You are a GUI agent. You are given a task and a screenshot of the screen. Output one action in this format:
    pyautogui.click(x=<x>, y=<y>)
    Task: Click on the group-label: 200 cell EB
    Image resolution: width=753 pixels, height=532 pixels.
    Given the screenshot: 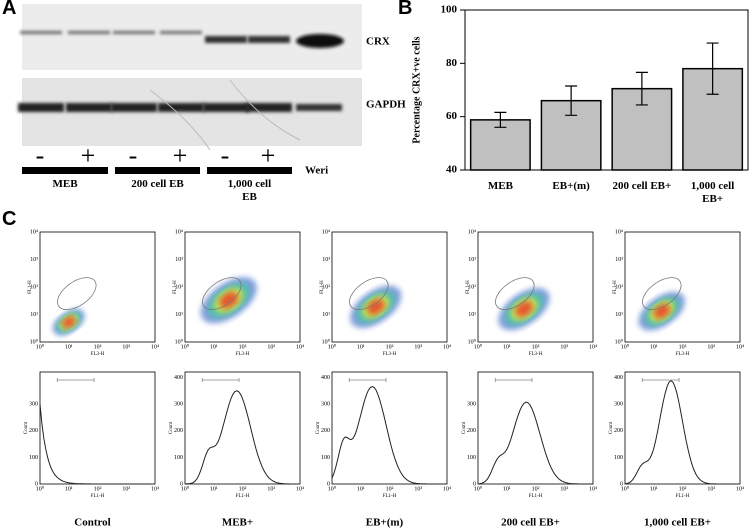 What is the action you would take?
    pyautogui.click(x=157, y=184)
    